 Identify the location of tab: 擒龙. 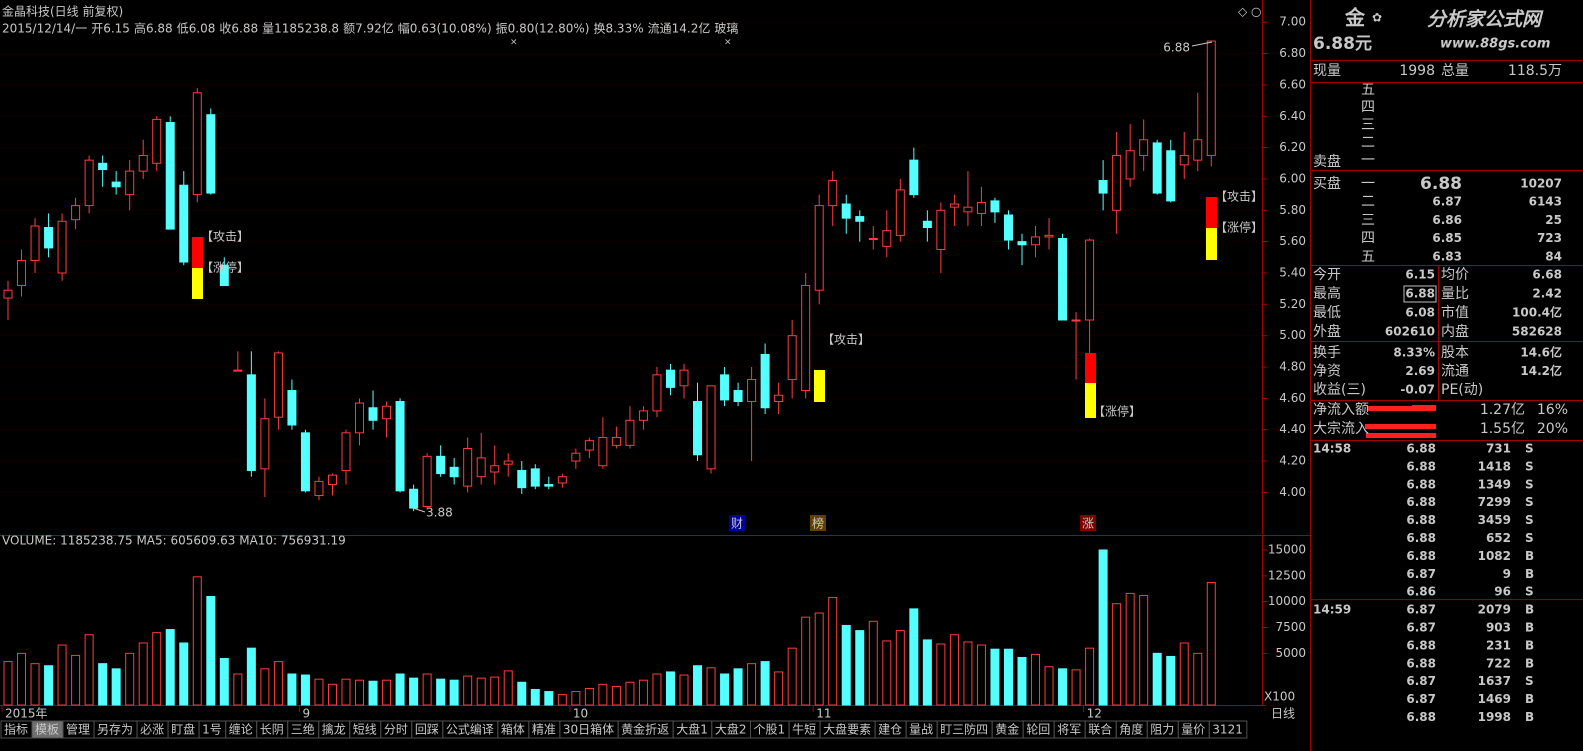
(334, 729).